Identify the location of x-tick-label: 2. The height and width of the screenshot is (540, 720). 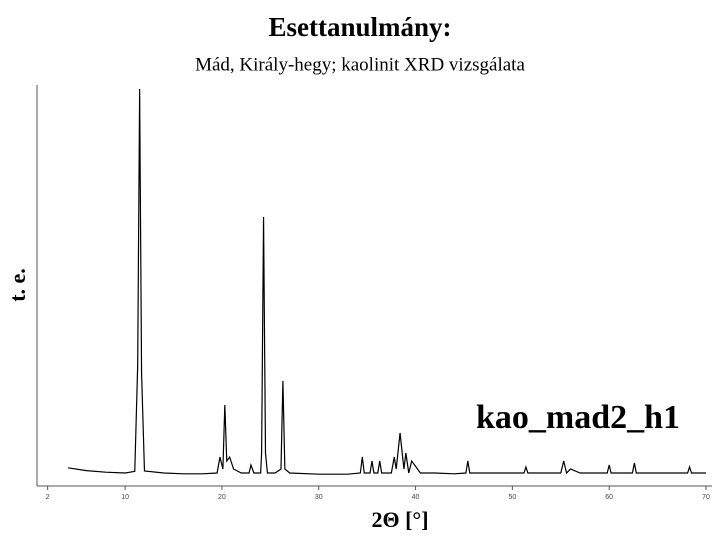
(48, 497).